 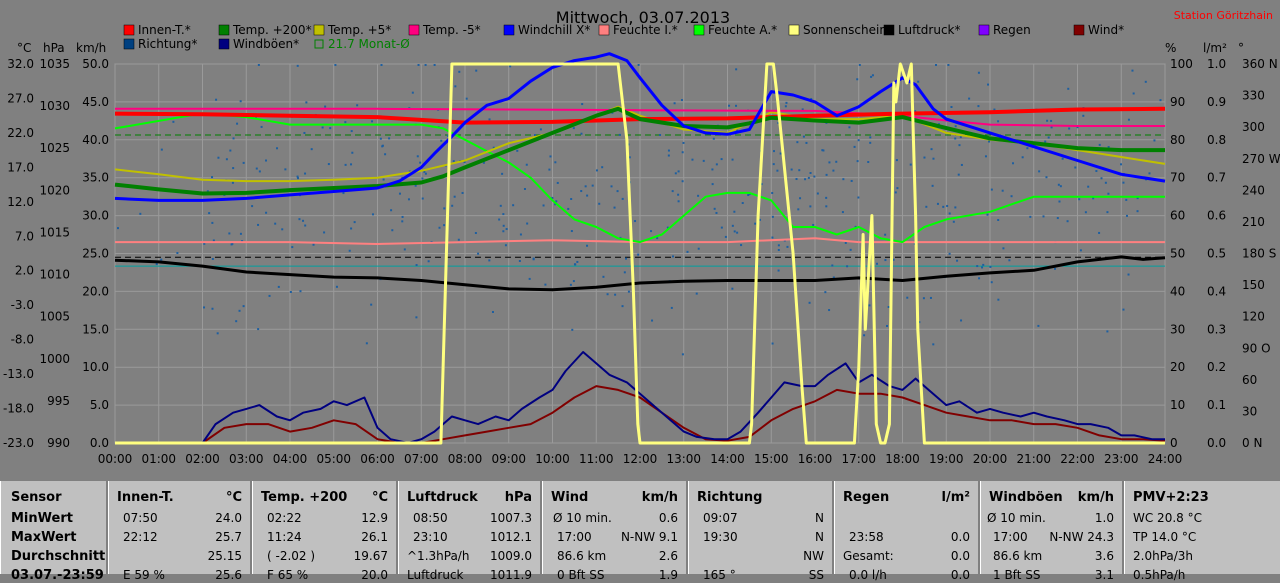 I want to click on wind-avg-day: 2.6, so click(x=668, y=556).